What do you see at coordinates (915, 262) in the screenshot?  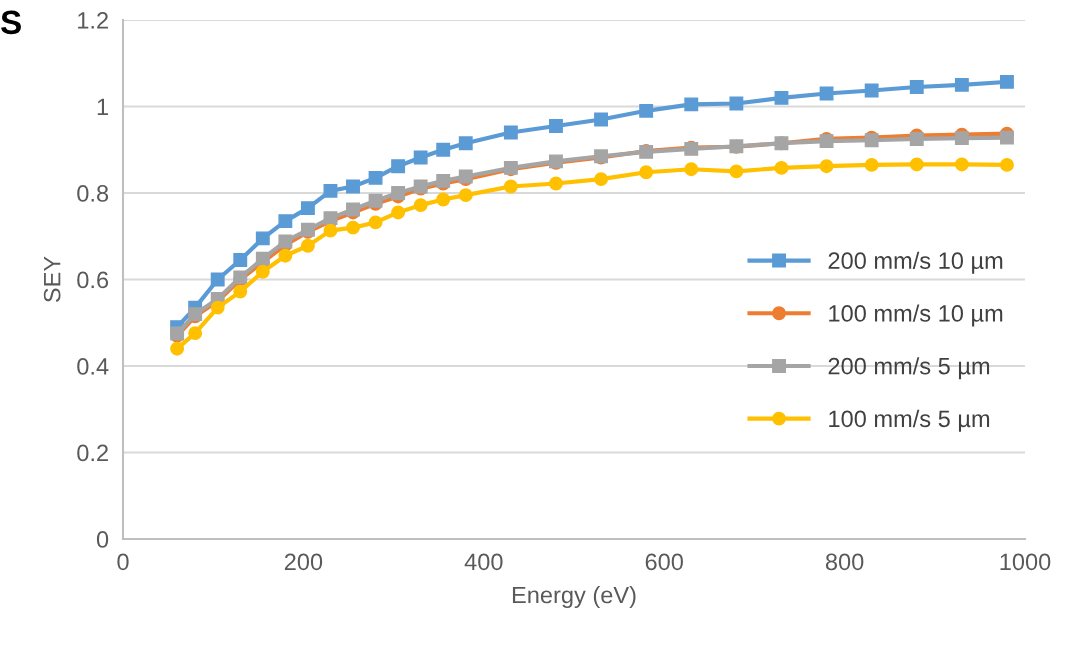 I see `legend-label: 200 mm/s 10 µm` at bounding box center [915, 262].